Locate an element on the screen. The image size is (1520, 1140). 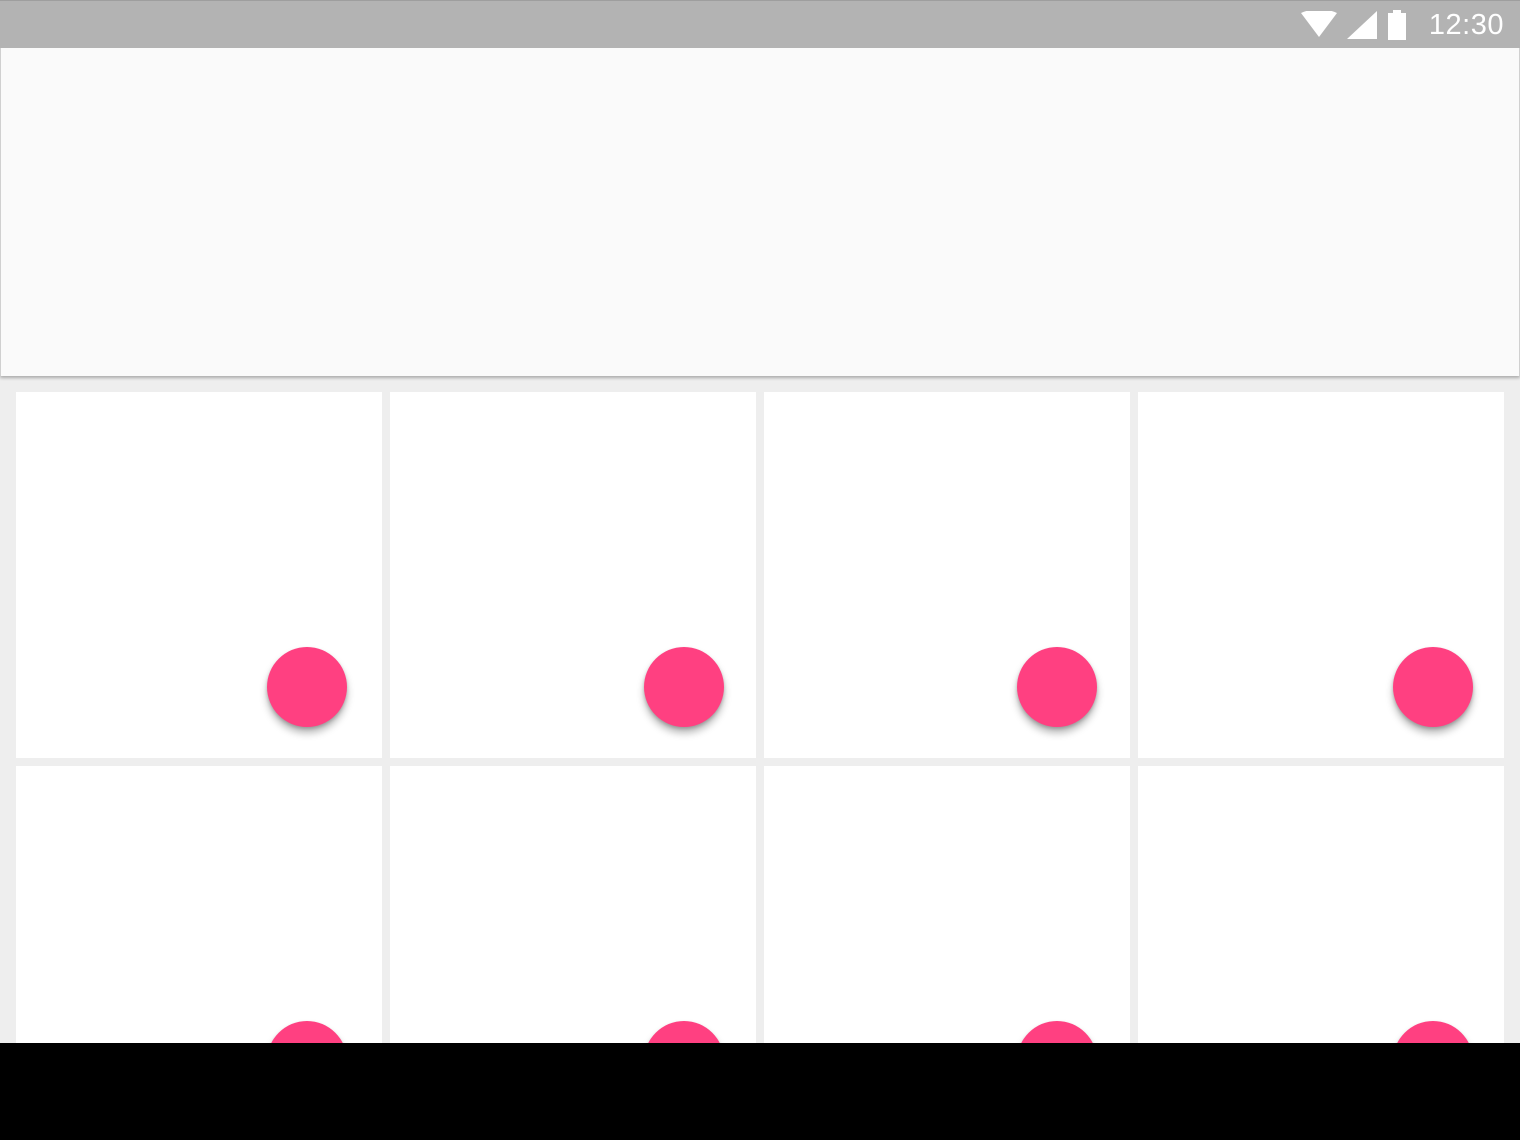
status-icons: 12:30 is located at coordinates (1402, 25).